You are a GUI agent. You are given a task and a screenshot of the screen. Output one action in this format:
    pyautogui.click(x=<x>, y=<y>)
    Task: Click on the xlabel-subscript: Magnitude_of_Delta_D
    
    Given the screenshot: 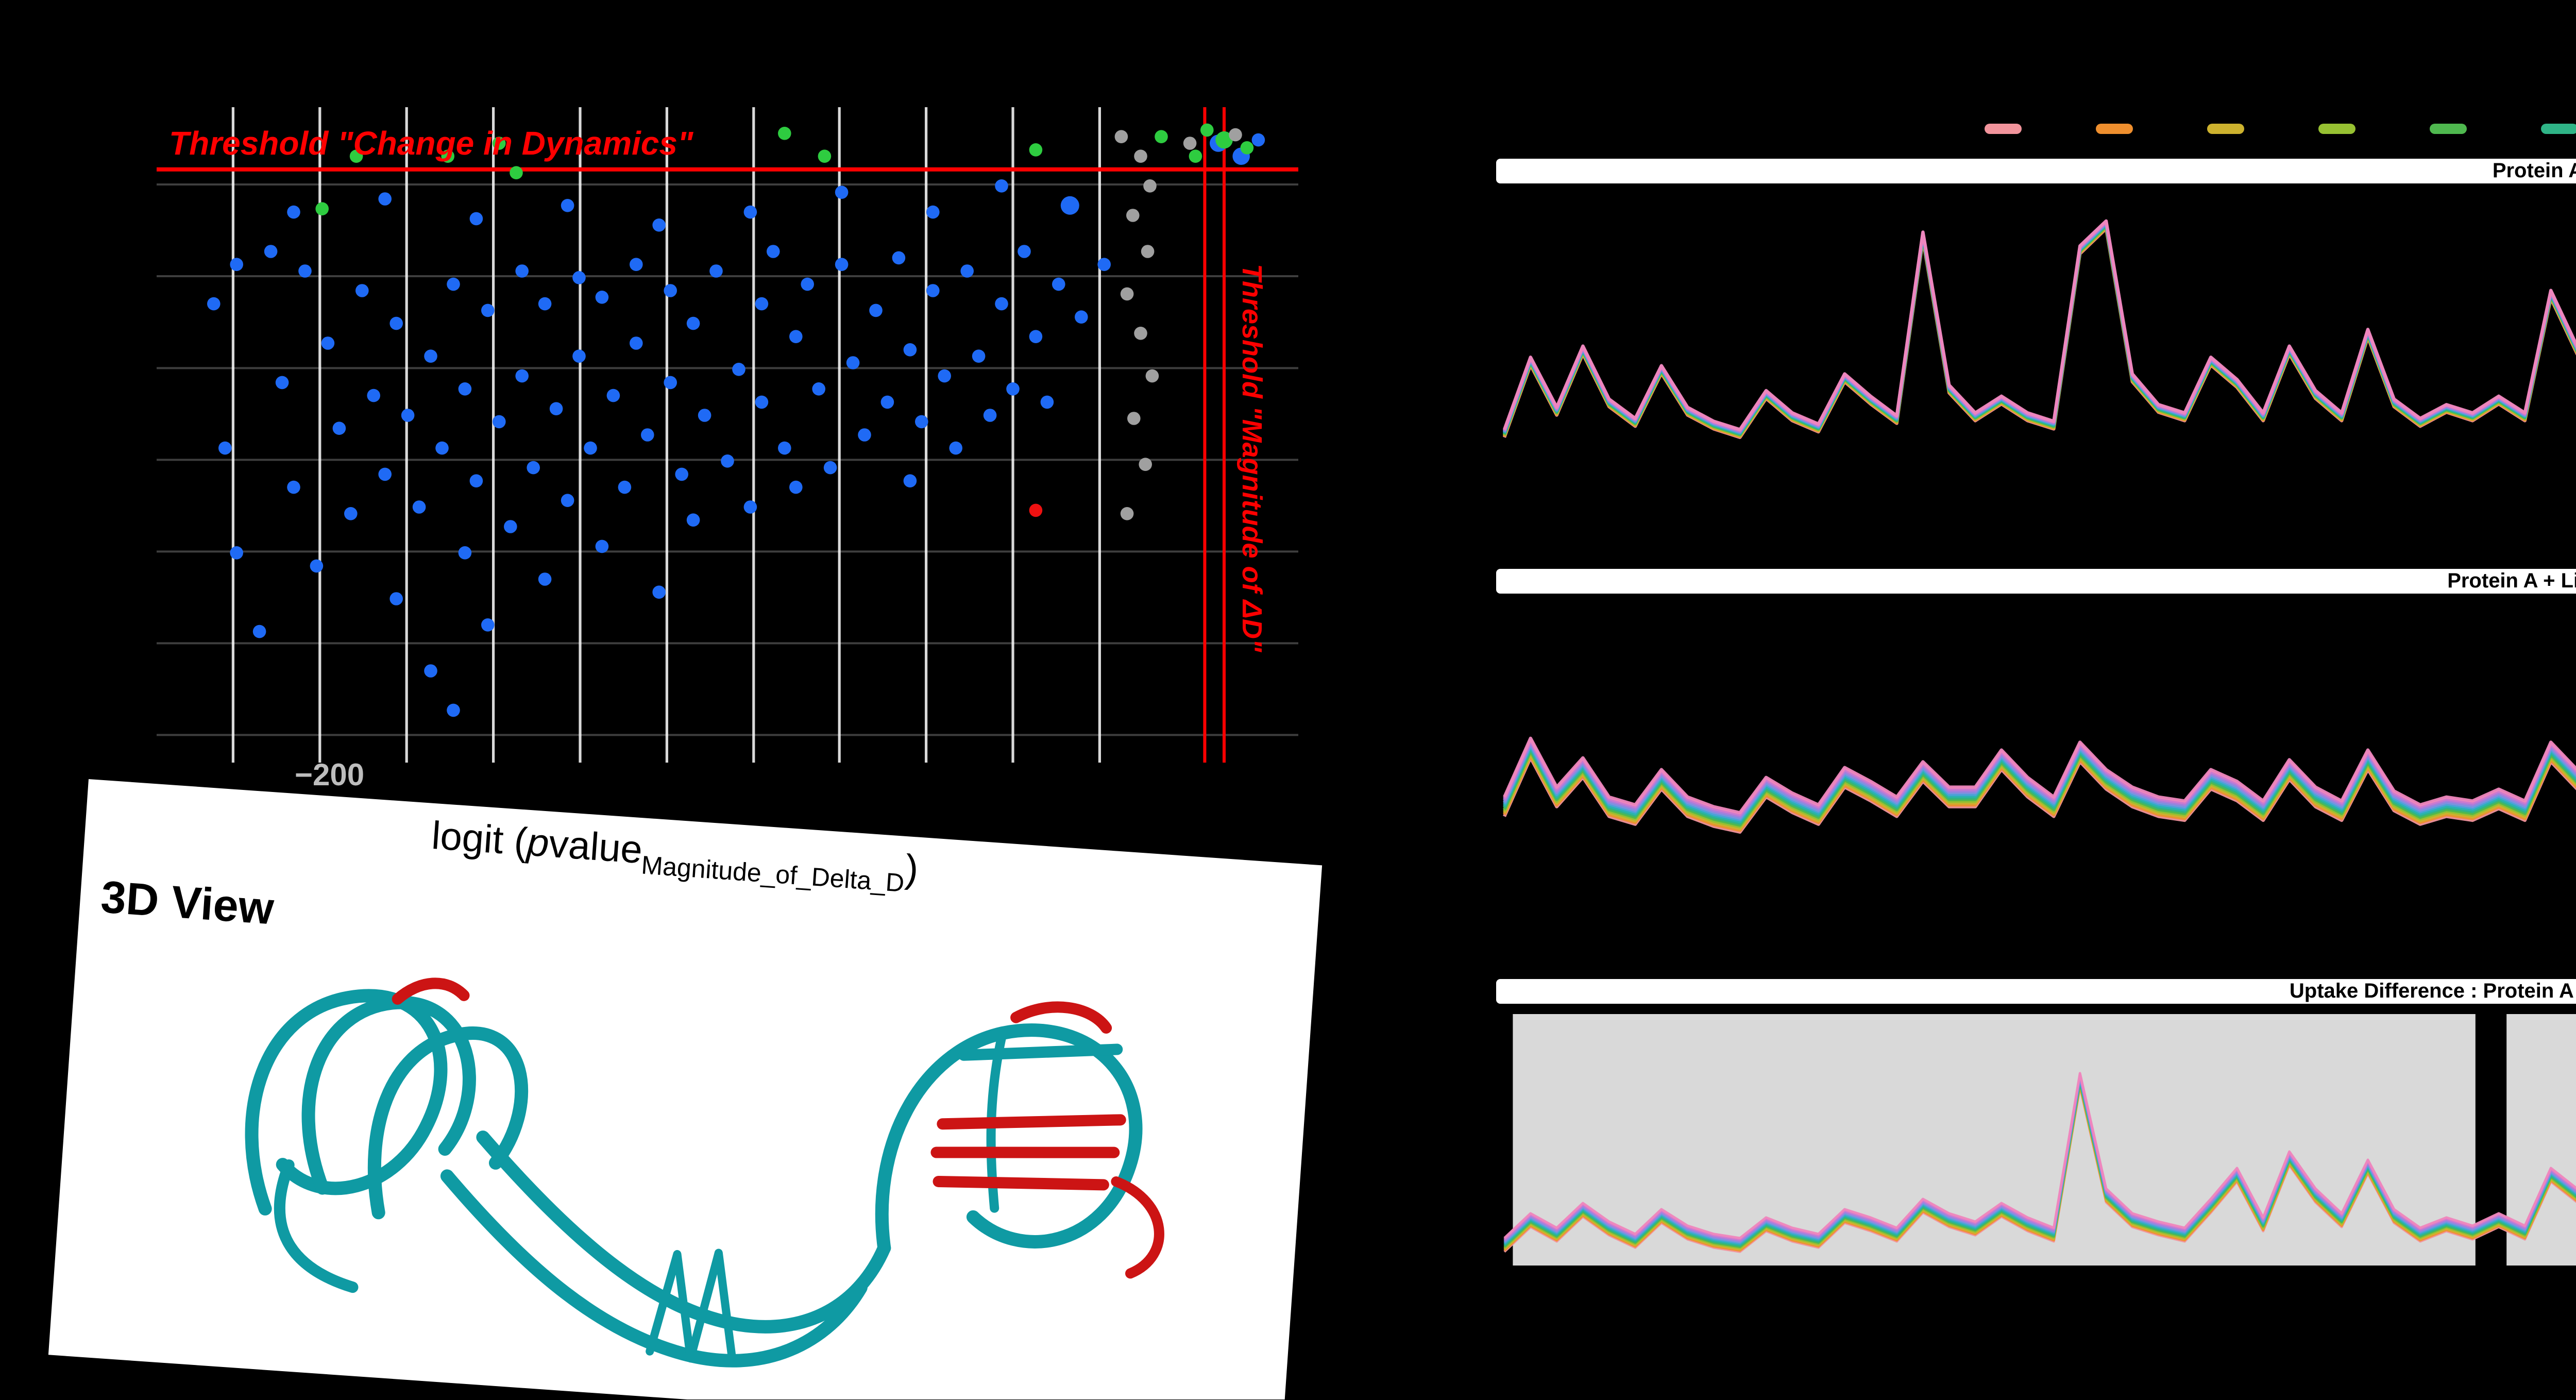 What is the action you would take?
    pyautogui.click(x=773, y=874)
    